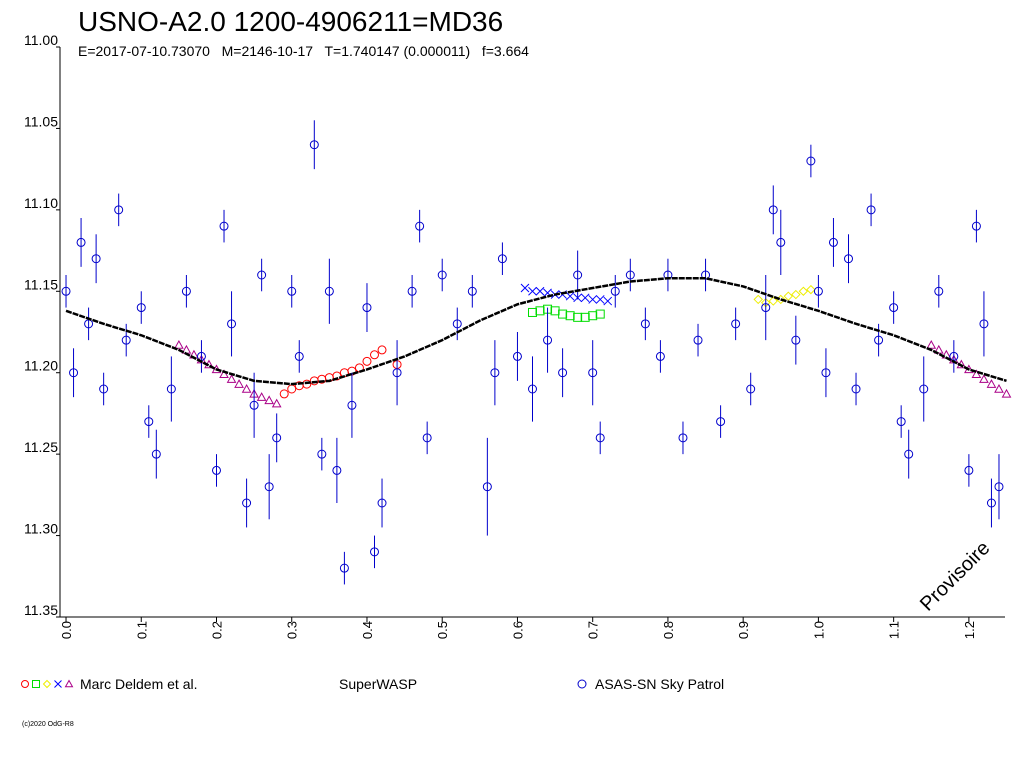  What do you see at coordinates (367, 630) in the screenshot?
I see `x-tick-label: 0.4` at bounding box center [367, 630].